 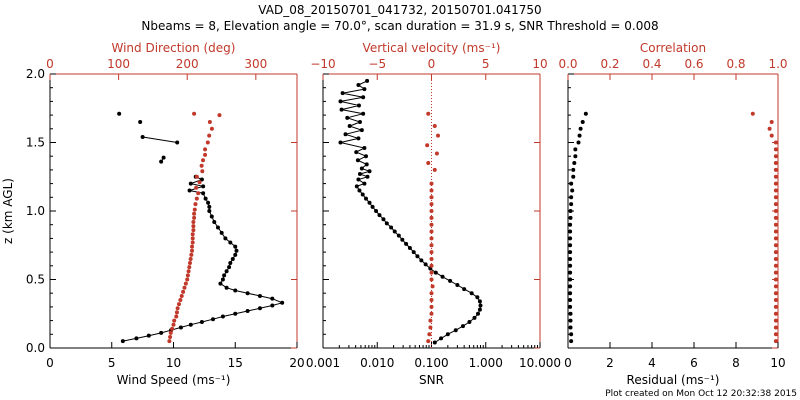 What do you see at coordinates (35, 348) in the screenshot?
I see `y-tick-label: 0.0` at bounding box center [35, 348].